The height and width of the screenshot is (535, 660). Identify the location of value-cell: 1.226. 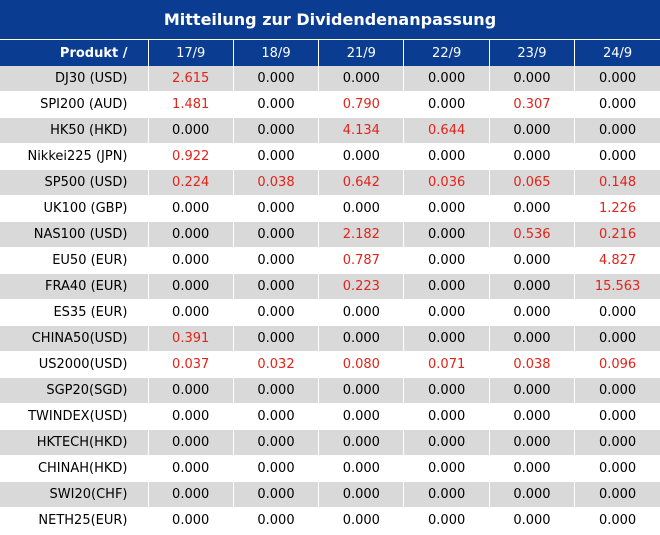
(617, 208).